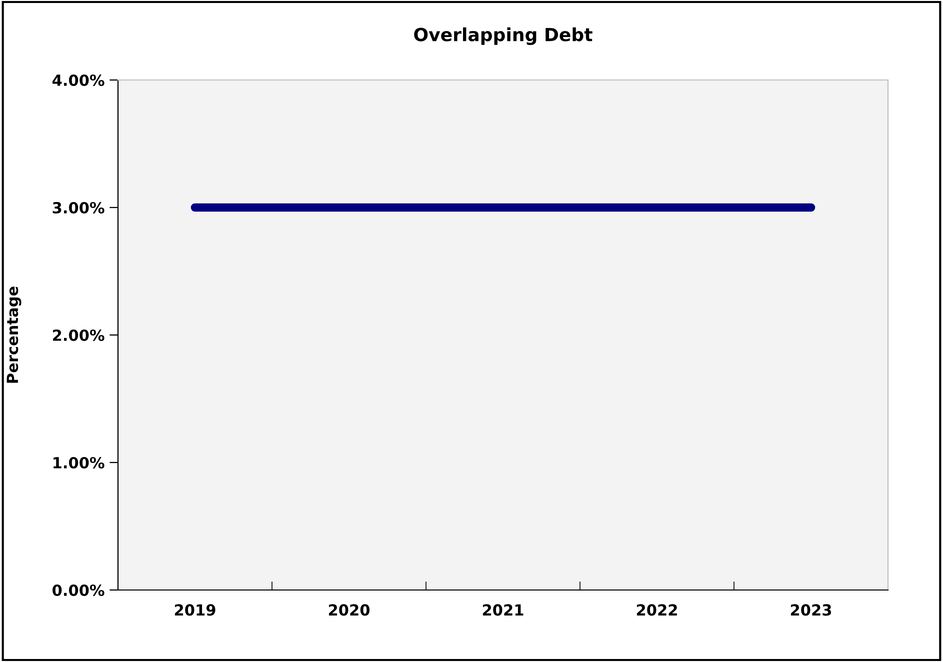 This screenshot has height=662, width=943. I want to click on x-tick-label: 2020, so click(349, 610).